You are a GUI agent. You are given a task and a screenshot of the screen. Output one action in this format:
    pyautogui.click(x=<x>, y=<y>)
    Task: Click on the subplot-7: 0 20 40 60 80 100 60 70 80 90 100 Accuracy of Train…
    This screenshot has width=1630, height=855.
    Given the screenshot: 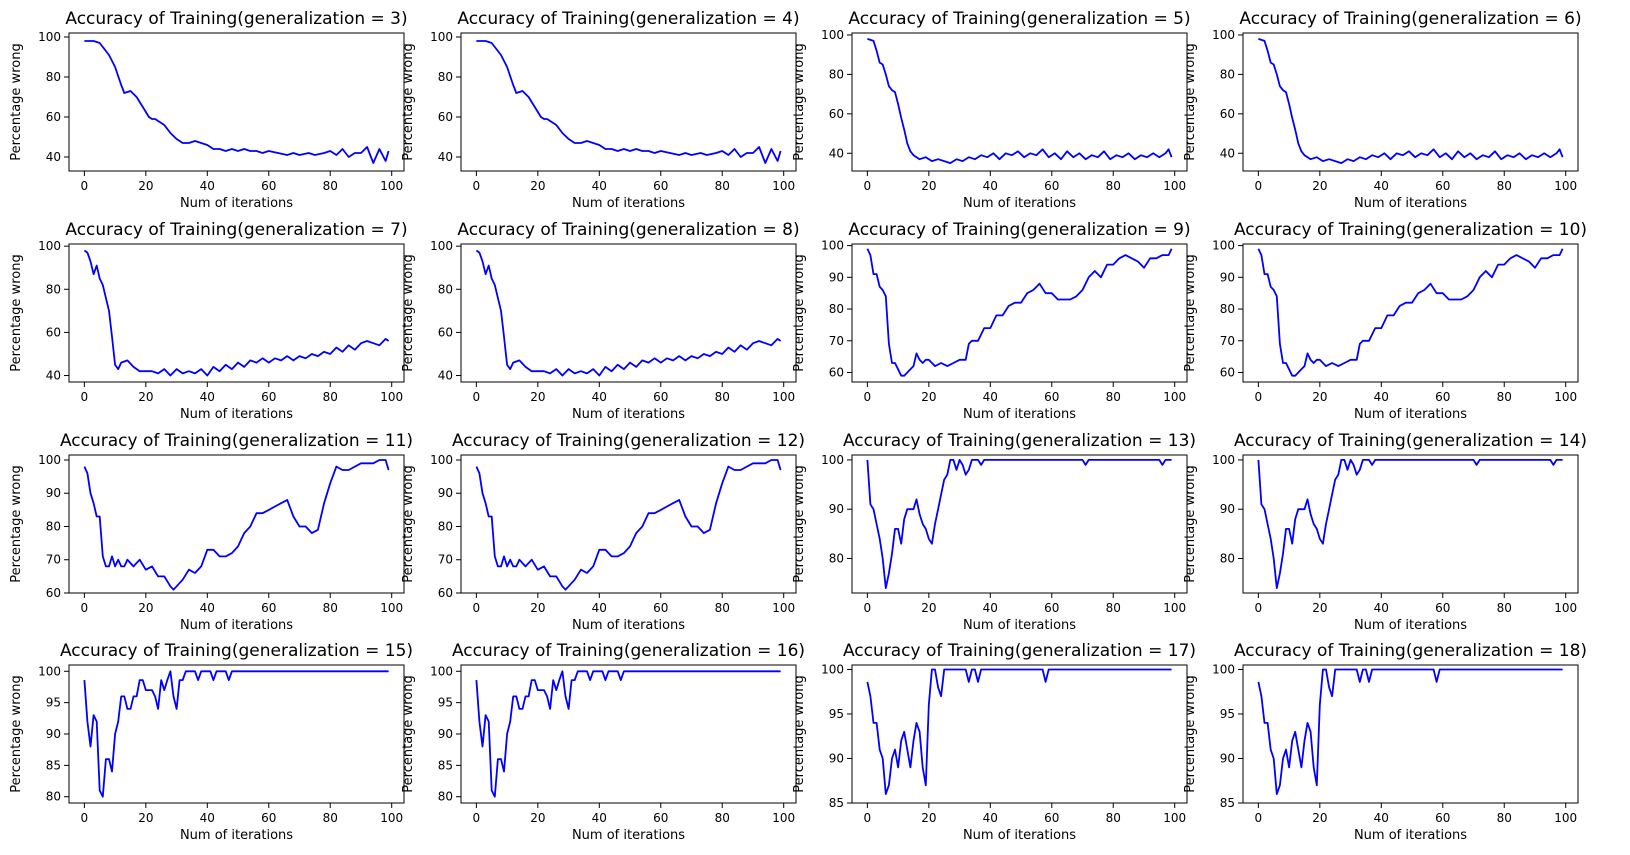 What is the action you would take?
    pyautogui.click(x=991, y=321)
    